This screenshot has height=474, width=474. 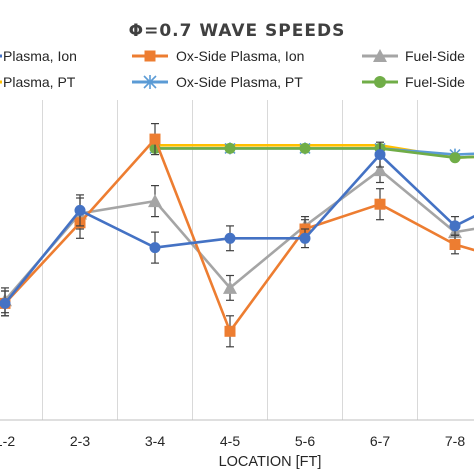 I want to click on x-tick-label-0: 1-2, so click(x=7, y=441).